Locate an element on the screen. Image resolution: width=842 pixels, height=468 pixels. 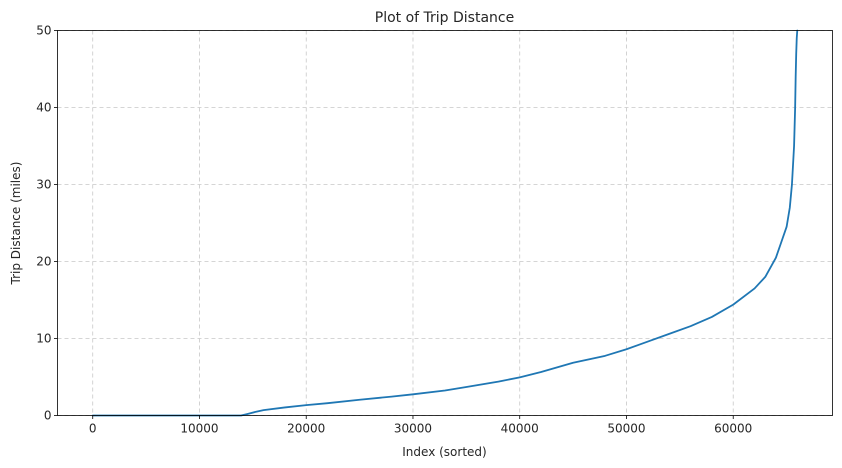
x-axis-label: Index (sorted) is located at coordinates (444, 452).